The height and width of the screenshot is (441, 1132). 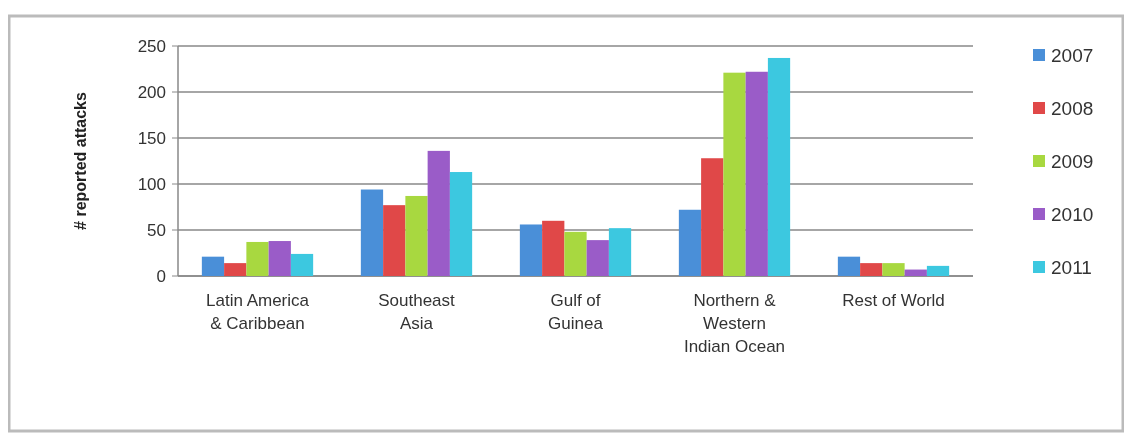 I want to click on legend-label: 2008, so click(x=1072, y=108).